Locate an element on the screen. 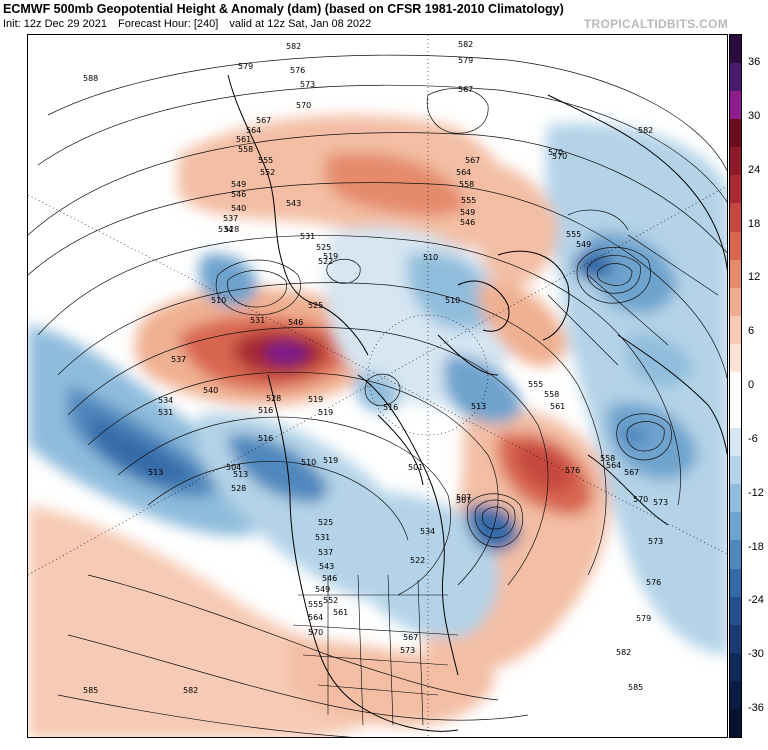 Image resolution: width=768 pixels, height=750 pixels. colorbar-tick-label: 36 is located at coordinates (754, 62).